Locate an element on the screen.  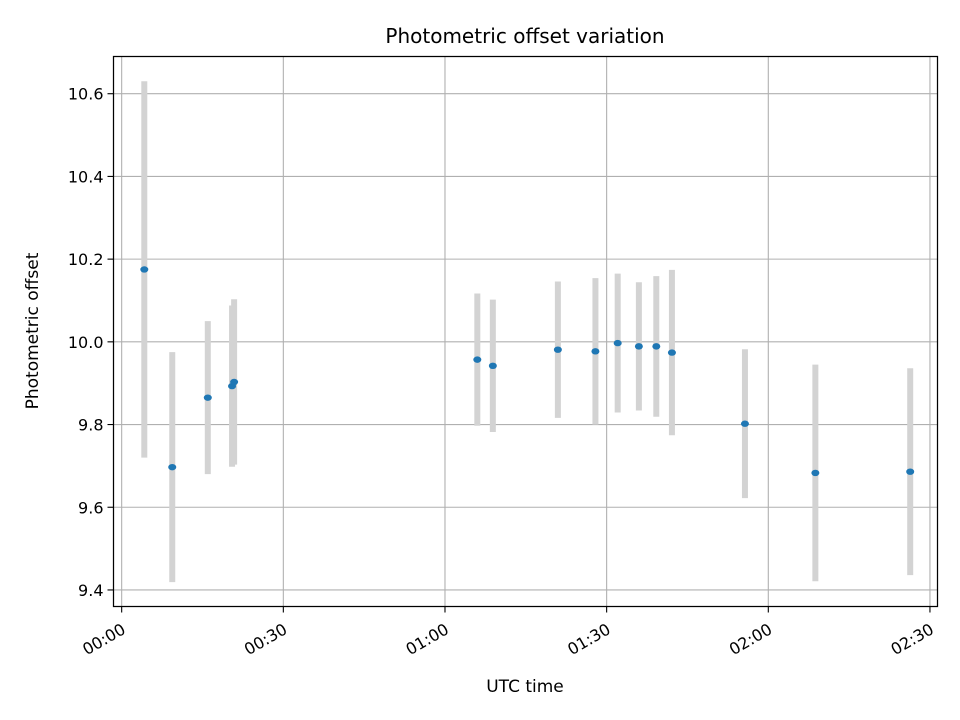
y-axis-ticks: 9.4 9.6 9.8 10.0 10.2 10.4 10.6 is located at coordinates (91, 342).